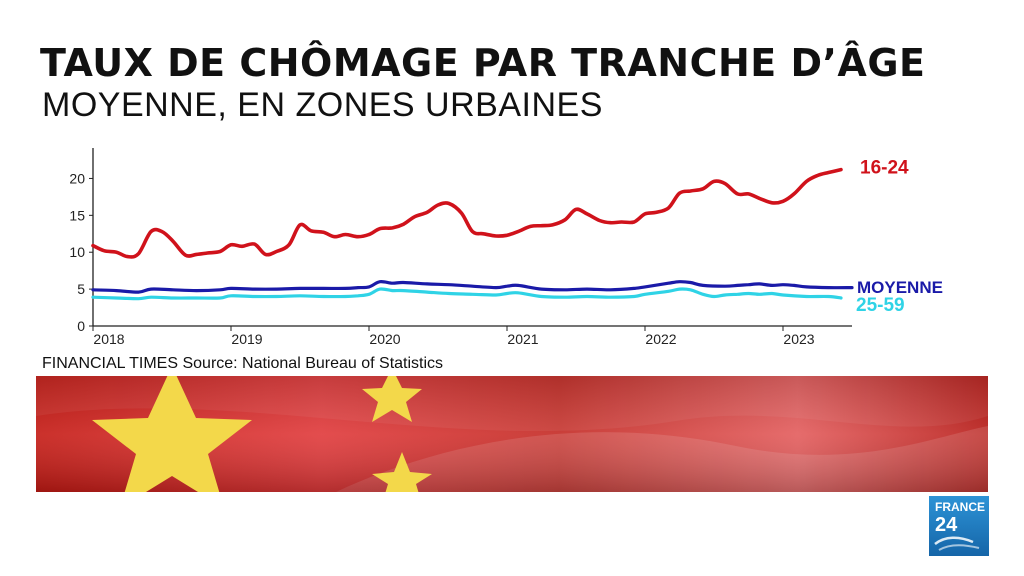  What do you see at coordinates (77, 178) in the screenshot?
I see `y-tick-label: 20` at bounding box center [77, 178].